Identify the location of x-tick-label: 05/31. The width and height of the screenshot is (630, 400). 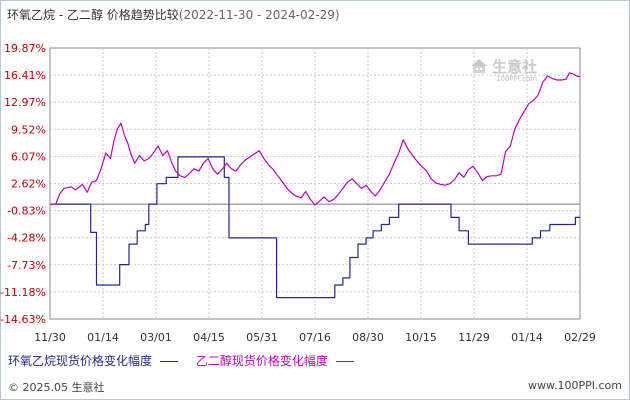
(262, 337).